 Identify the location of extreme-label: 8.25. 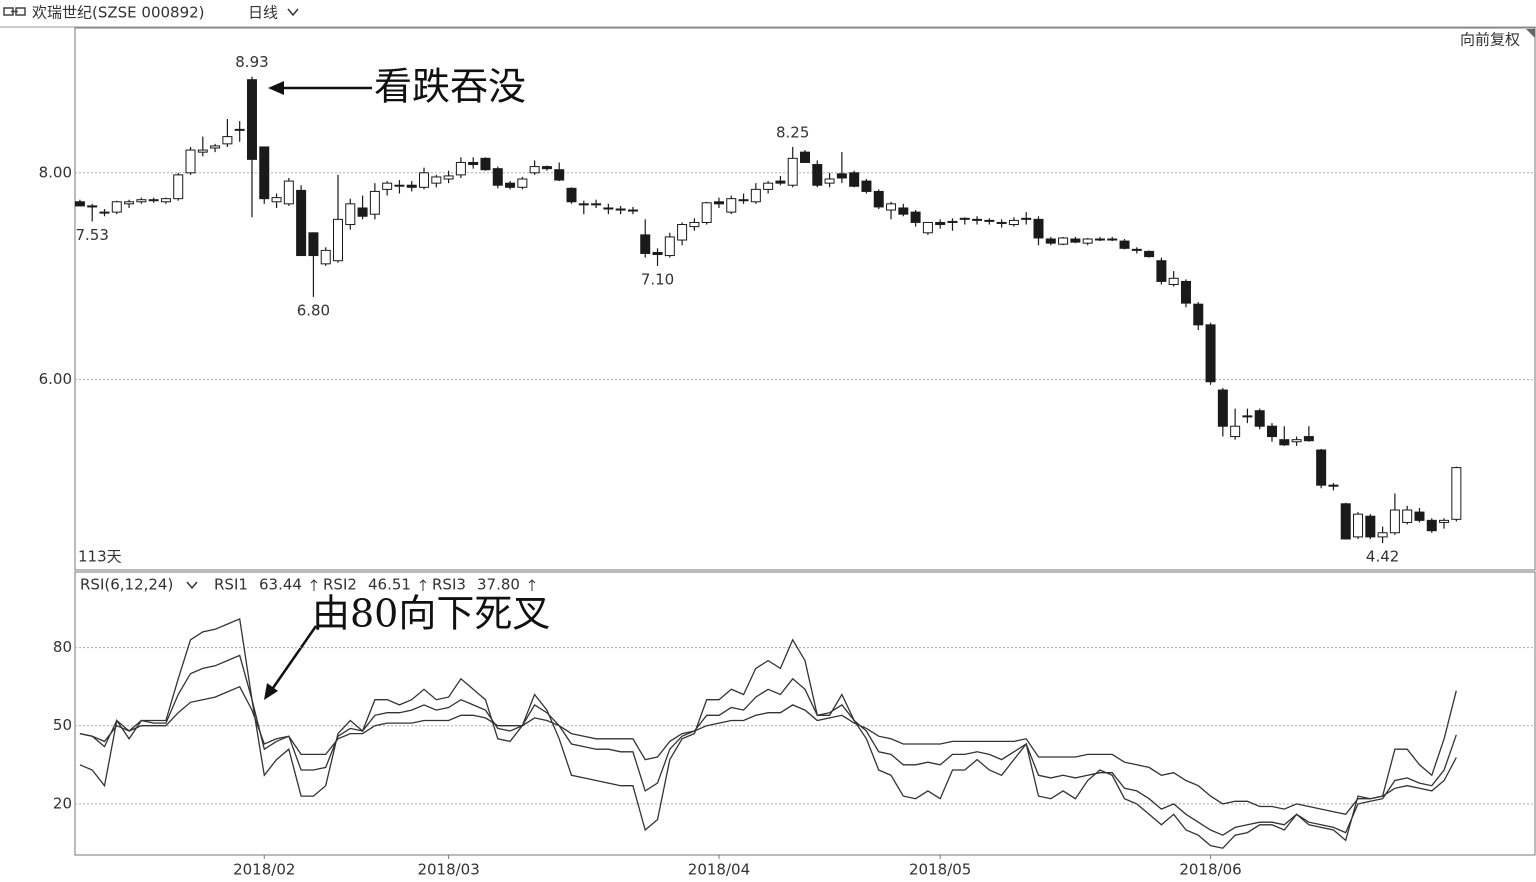
(792, 132).